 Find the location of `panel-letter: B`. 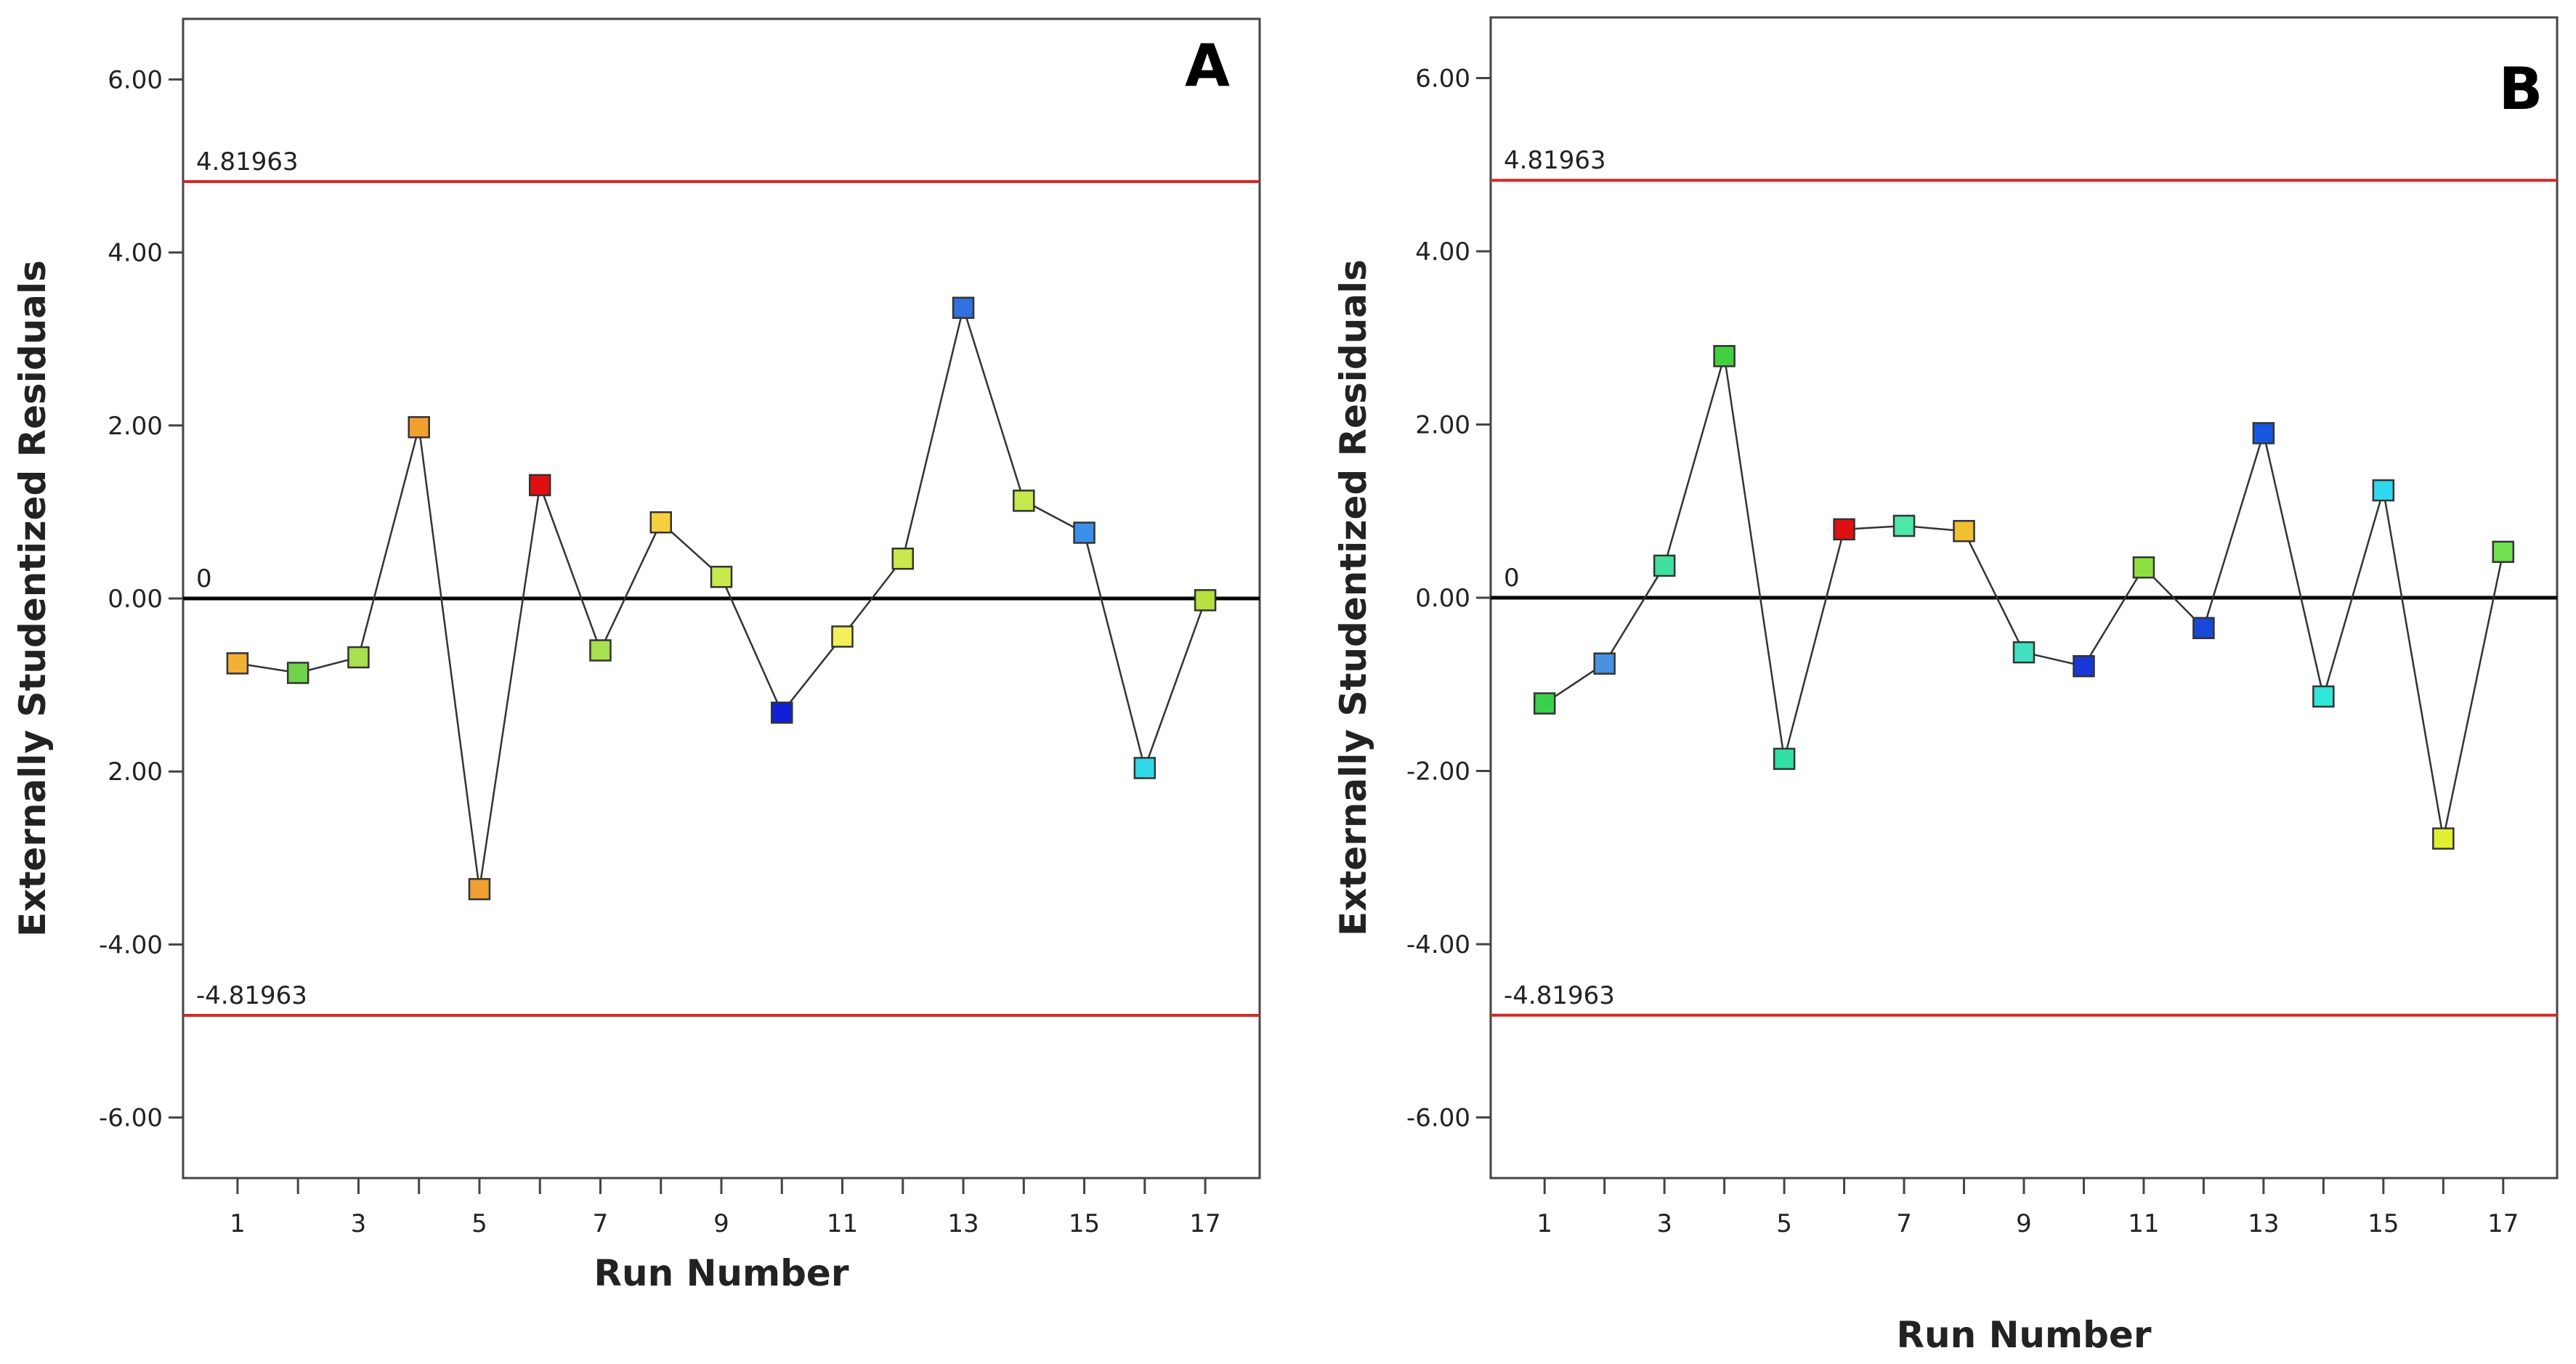

panel-letter: B is located at coordinates (2521, 89).